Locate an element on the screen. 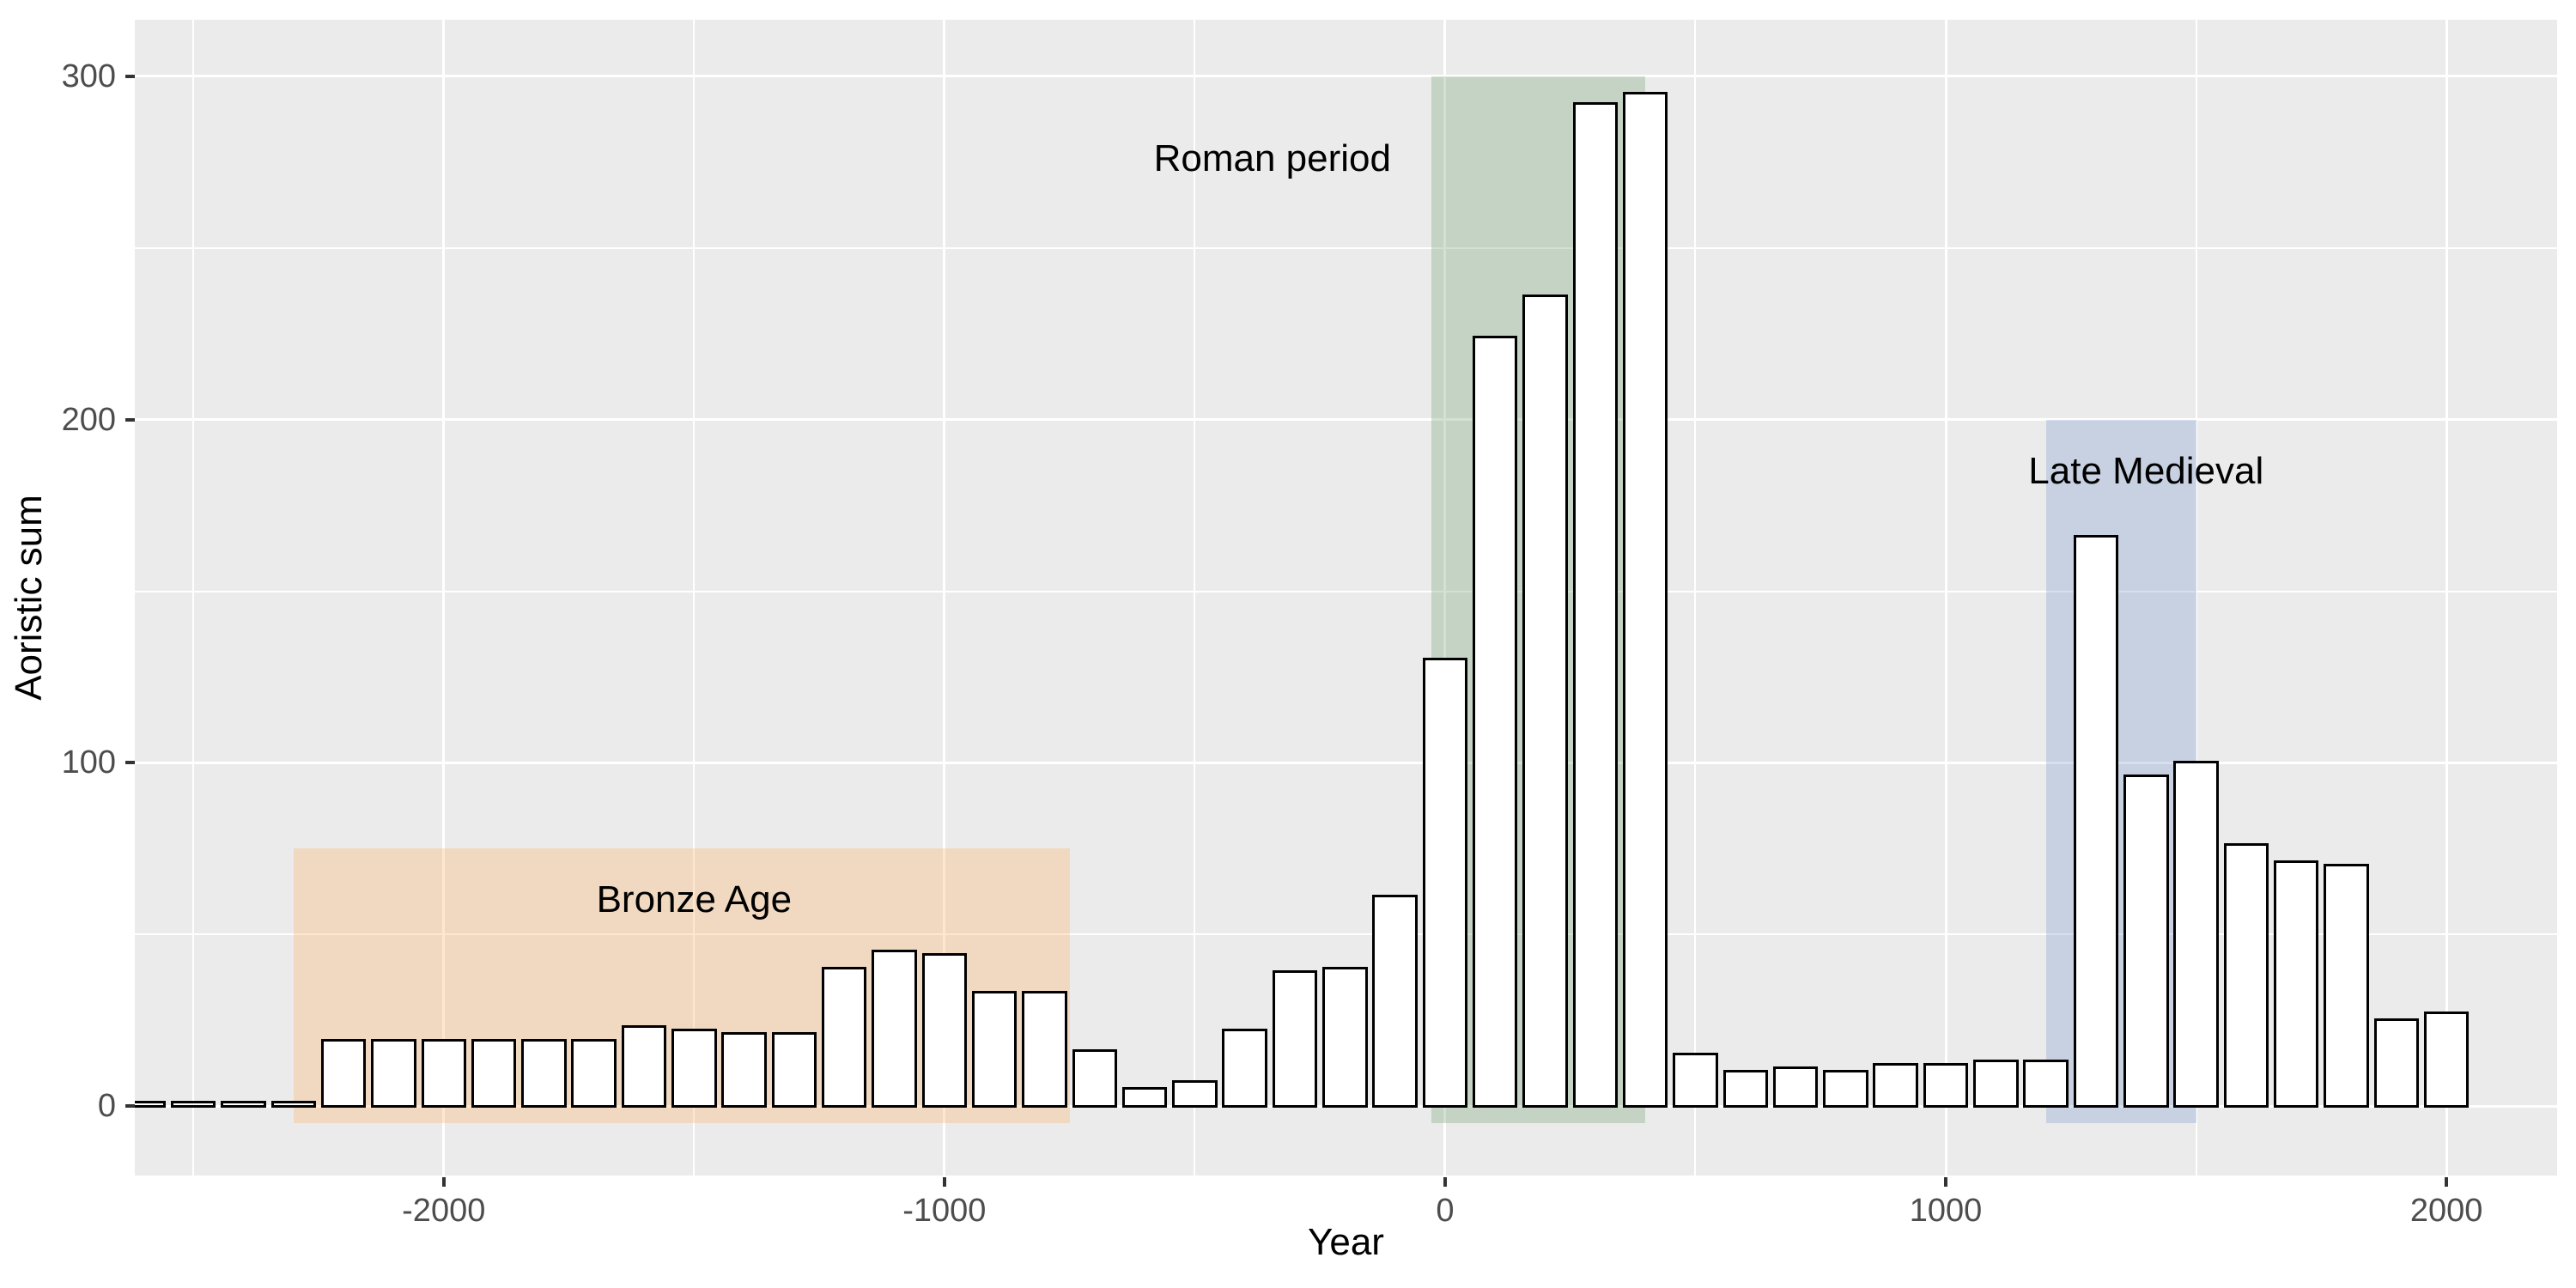  x-tick-label: -2000 is located at coordinates (444, 1211).